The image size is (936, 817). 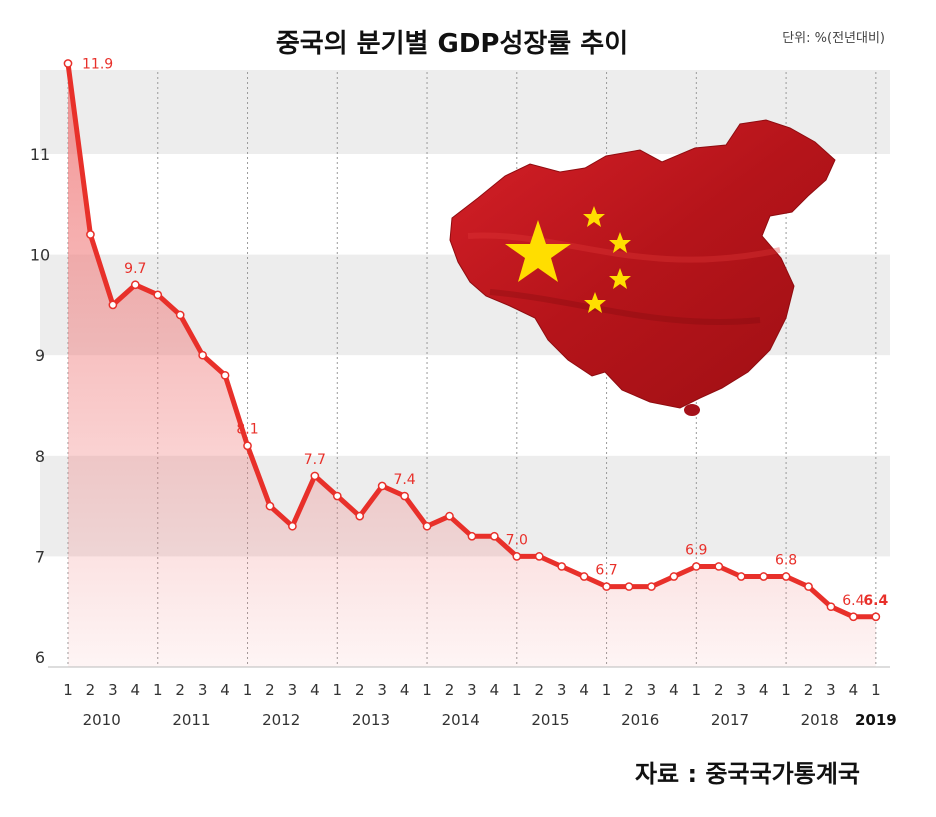 What do you see at coordinates (247, 430) in the screenshot?
I see `data-label: 8.1` at bounding box center [247, 430].